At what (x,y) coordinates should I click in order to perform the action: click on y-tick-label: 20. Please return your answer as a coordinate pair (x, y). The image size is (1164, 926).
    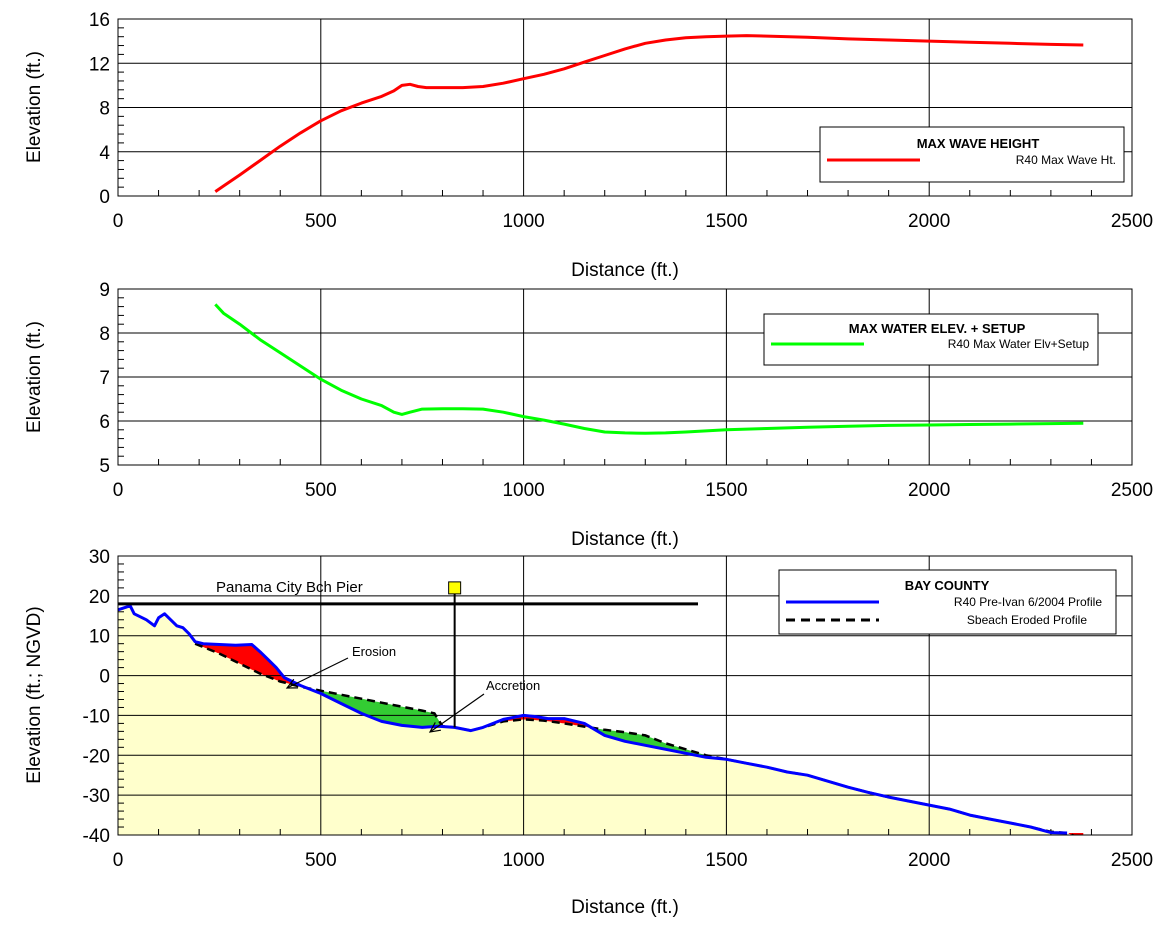
    Looking at the image, I should click on (99, 597).